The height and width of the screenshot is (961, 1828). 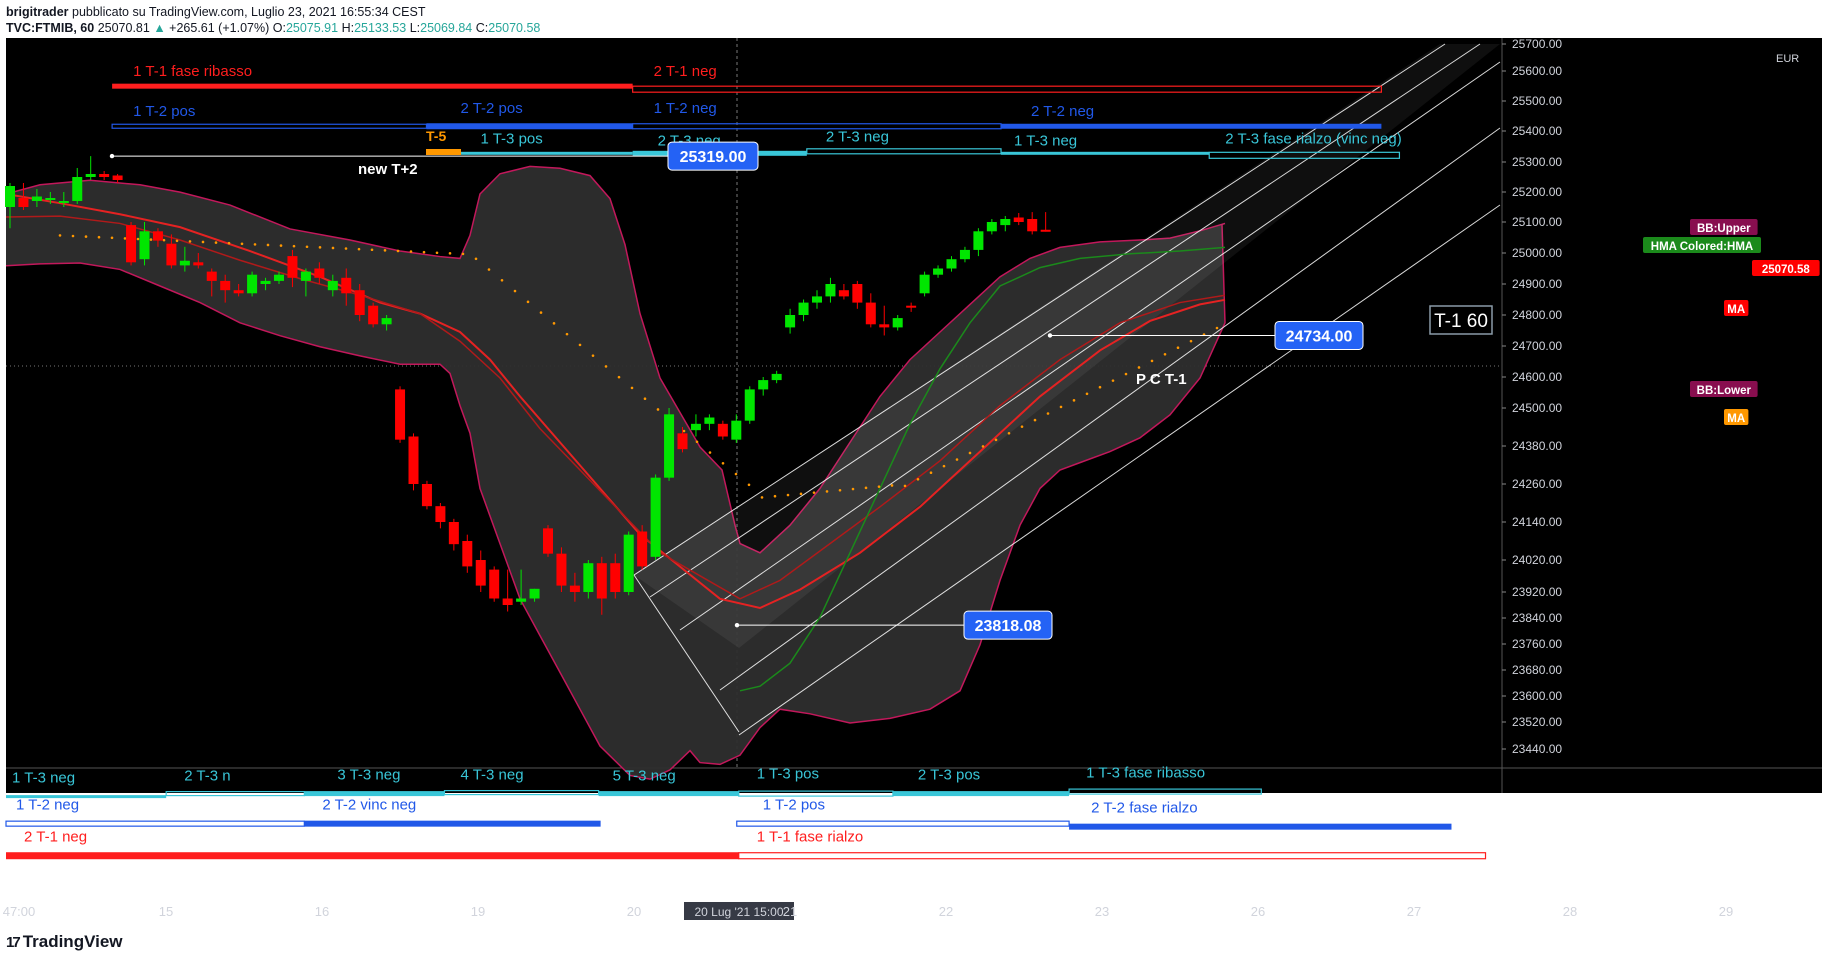 I want to click on high-label: H:, so click(x=348, y=28).